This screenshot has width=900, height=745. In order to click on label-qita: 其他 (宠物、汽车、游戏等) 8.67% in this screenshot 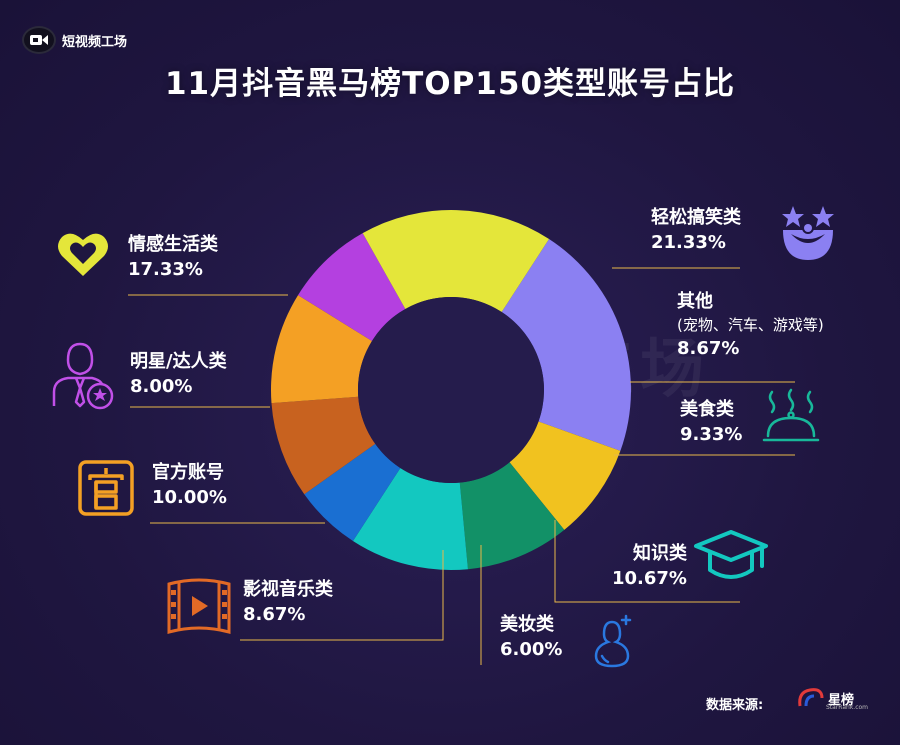, I will do `click(750, 326)`.